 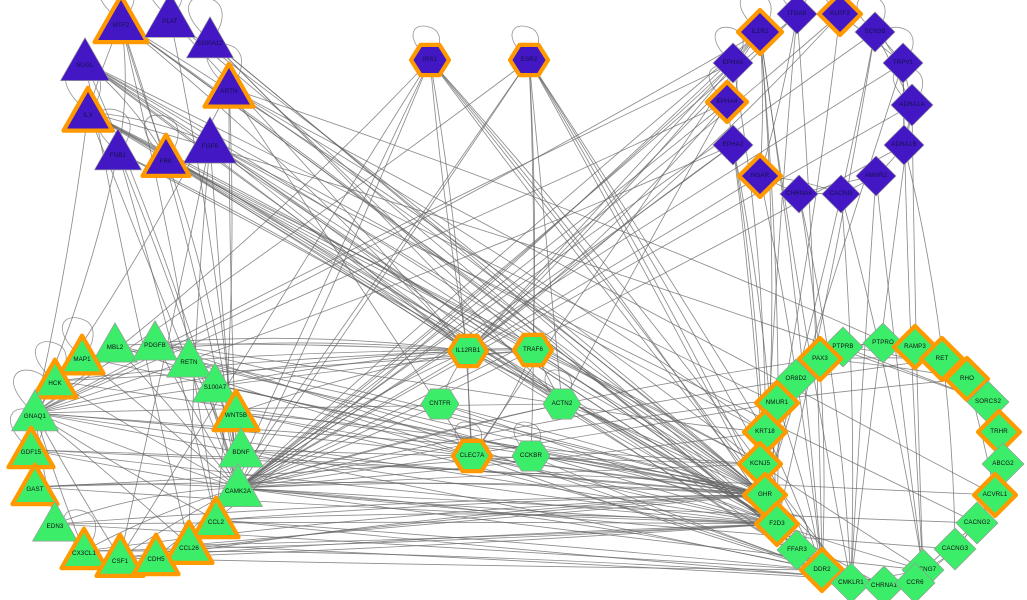 What do you see at coordinates (156, 557) in the screenshot?
I see `node-cdh5: CDH5` at bounding box center [156, 557].